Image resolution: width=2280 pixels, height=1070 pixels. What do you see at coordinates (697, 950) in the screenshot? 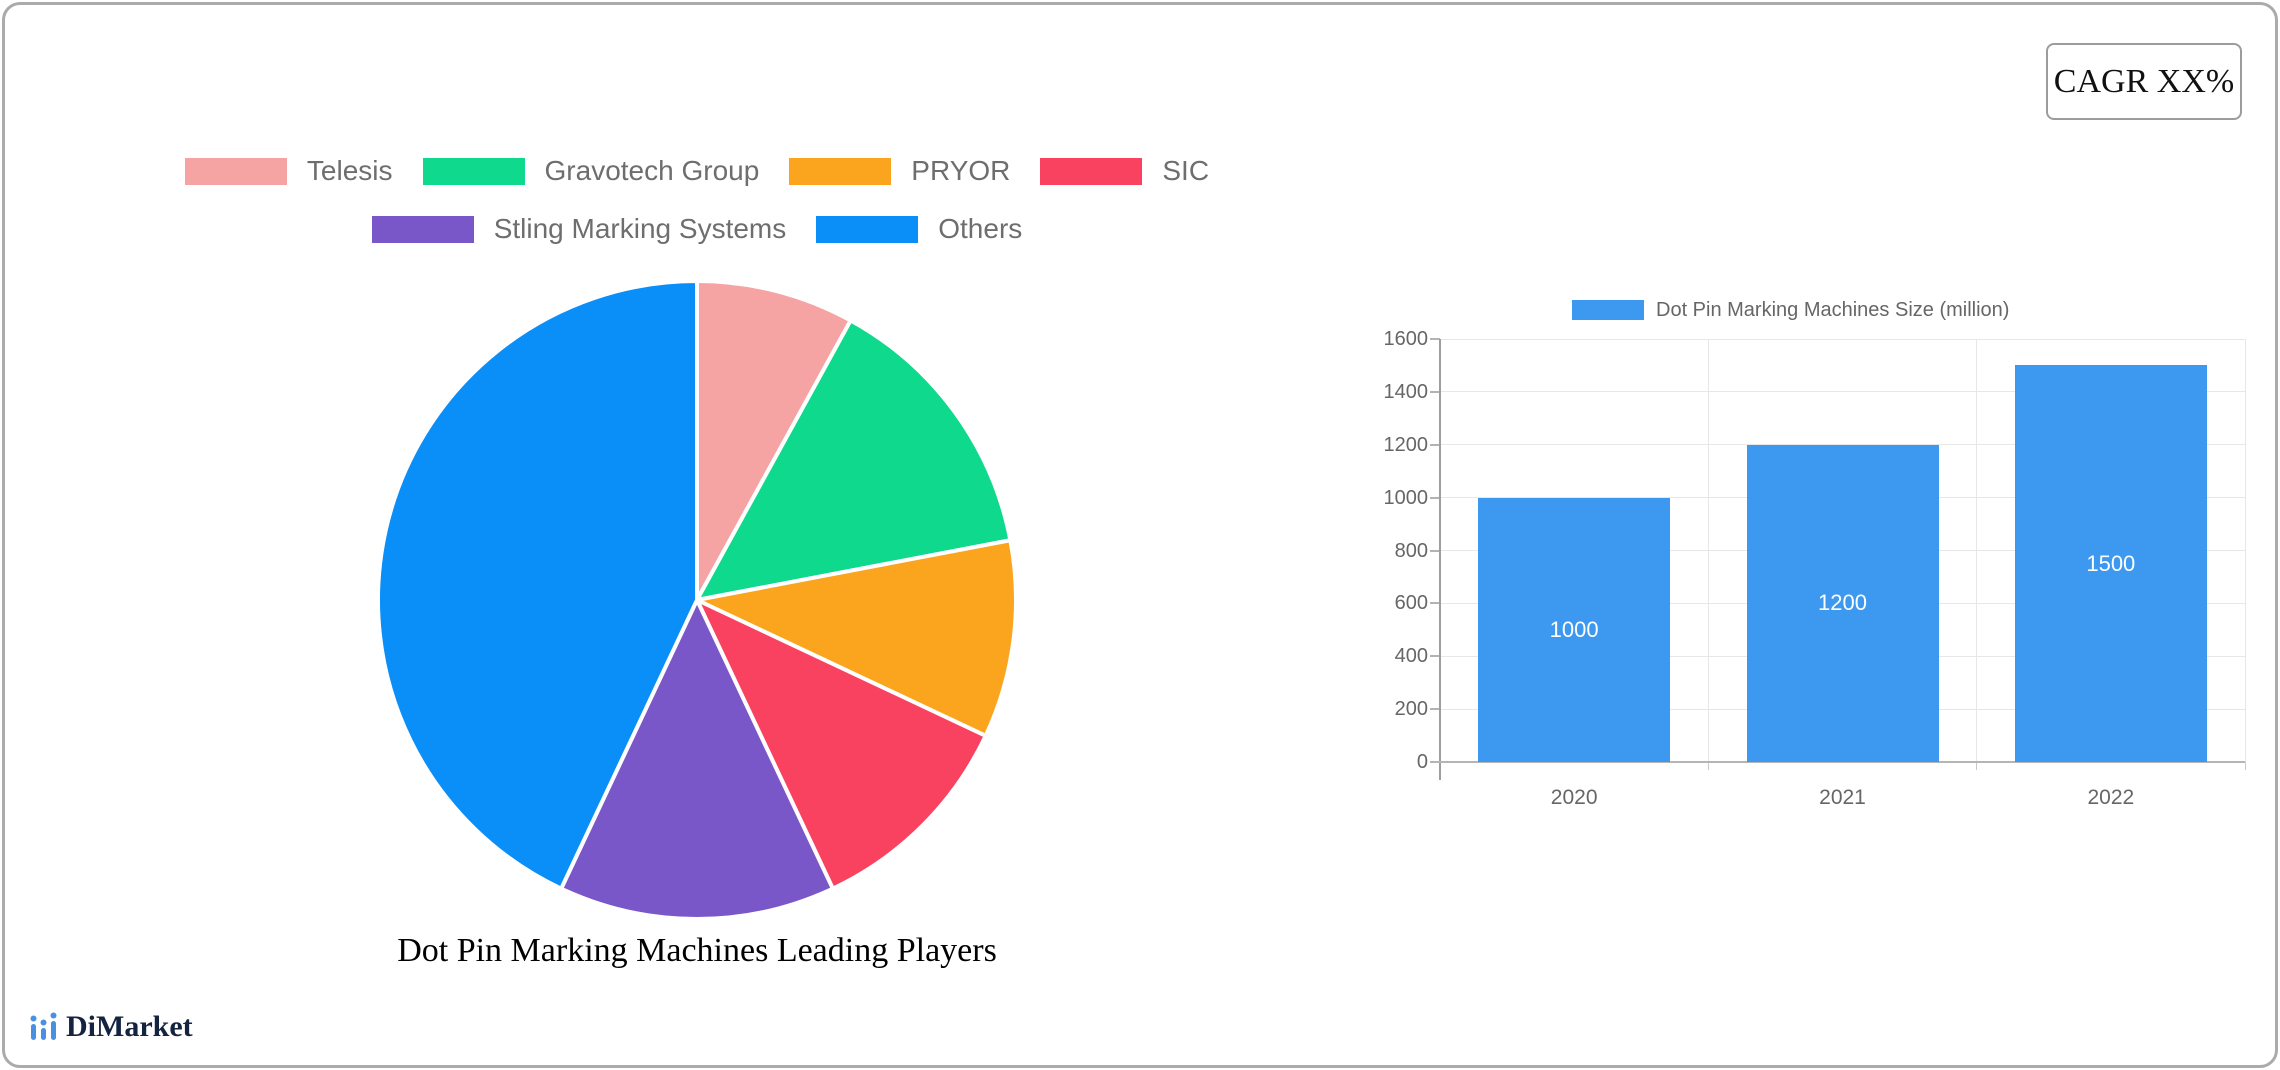
I see `pie-chart-title: Dot Pin Marking Machines Leading Players` at bounding box center [697, 950].